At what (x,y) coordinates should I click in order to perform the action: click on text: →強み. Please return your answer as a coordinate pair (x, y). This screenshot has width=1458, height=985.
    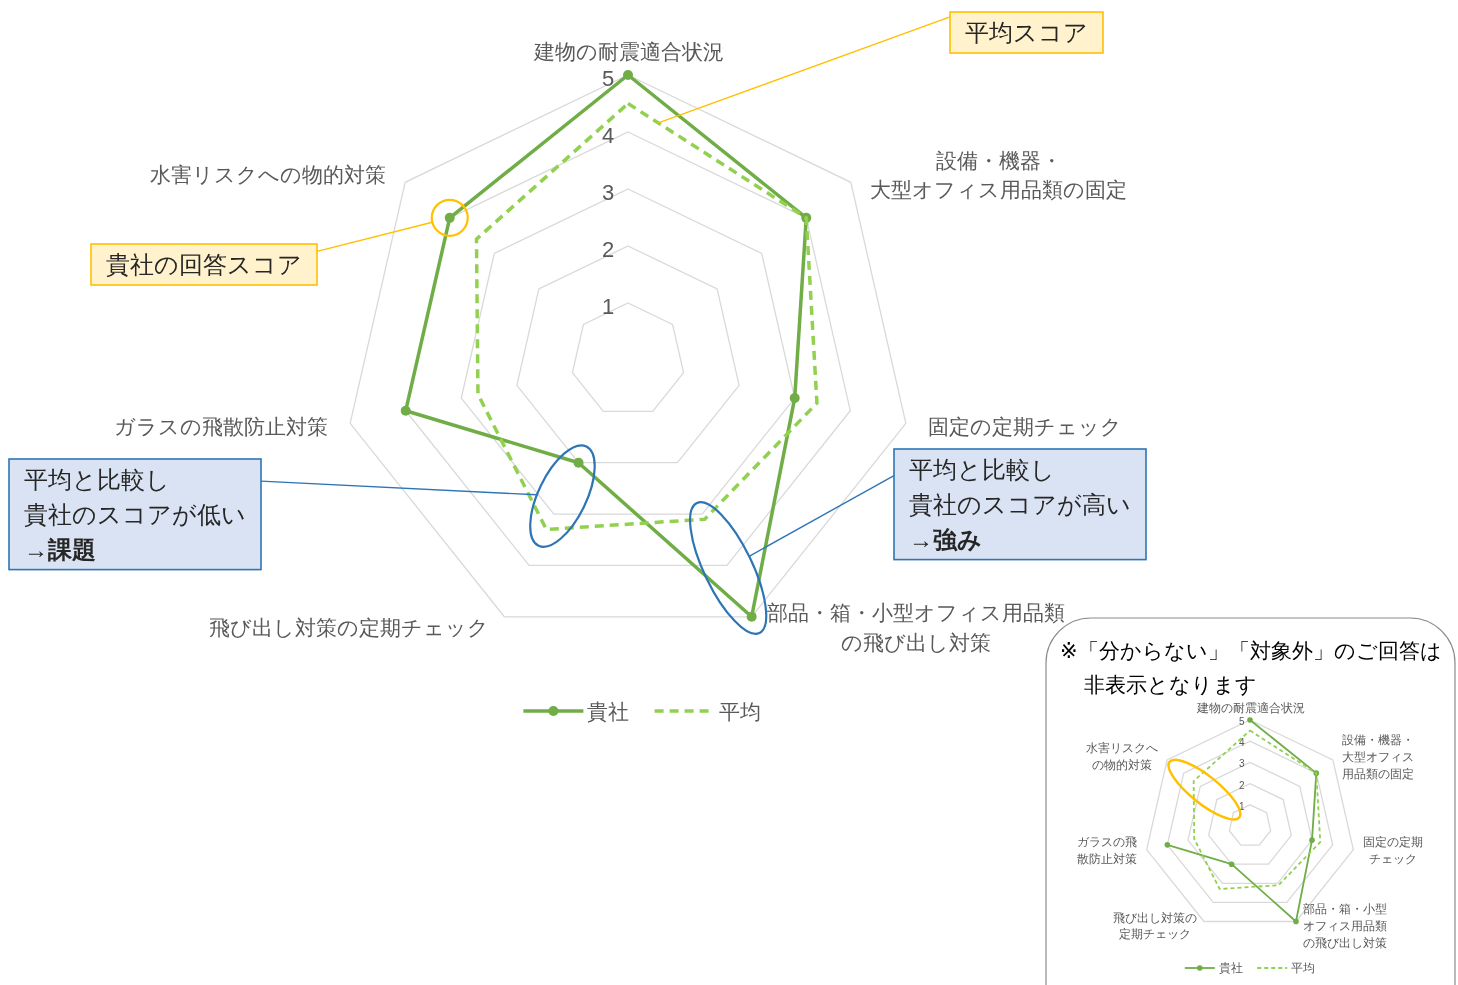
    Looking at the image, I should click on (945, 539).